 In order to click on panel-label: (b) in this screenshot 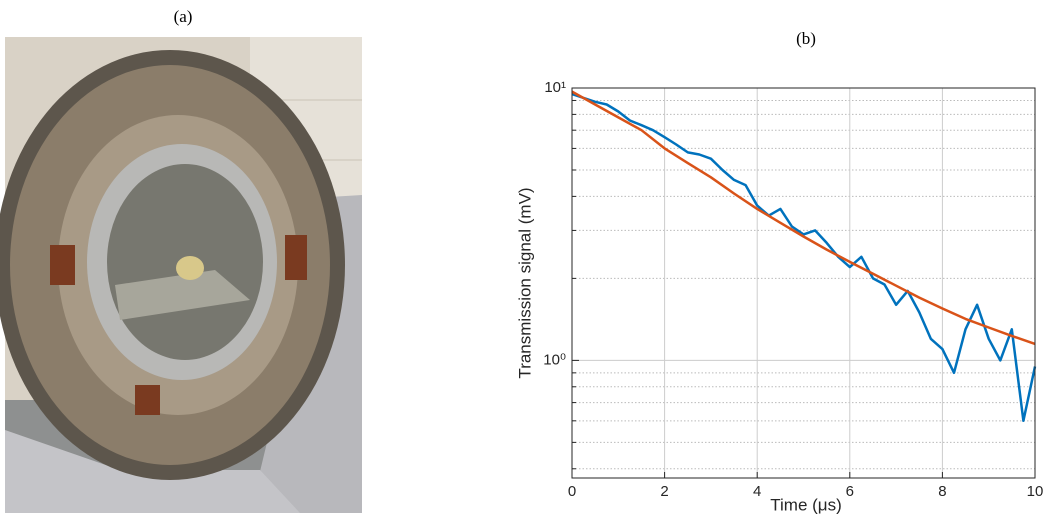, I will do `click(806, 38)`.